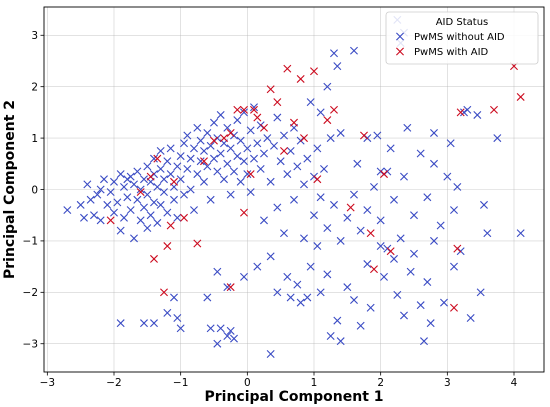 The image size is (550, 407). Describe the element at coordinates (447, 383) in the screenshot. I see `x-tick-label: 3` at that location.